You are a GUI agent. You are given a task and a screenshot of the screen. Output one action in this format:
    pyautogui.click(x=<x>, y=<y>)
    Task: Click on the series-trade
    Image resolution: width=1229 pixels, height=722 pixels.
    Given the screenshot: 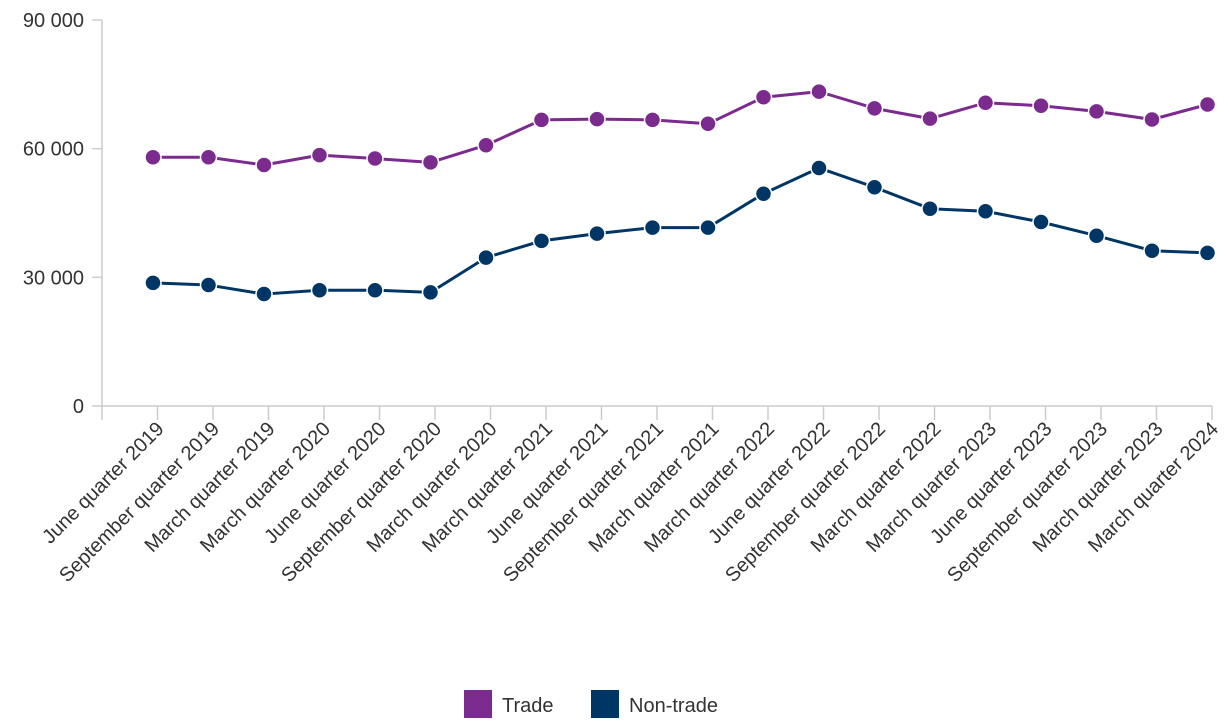 What is the action you would take?
    pyautogui.click(x=680, y=128)
    